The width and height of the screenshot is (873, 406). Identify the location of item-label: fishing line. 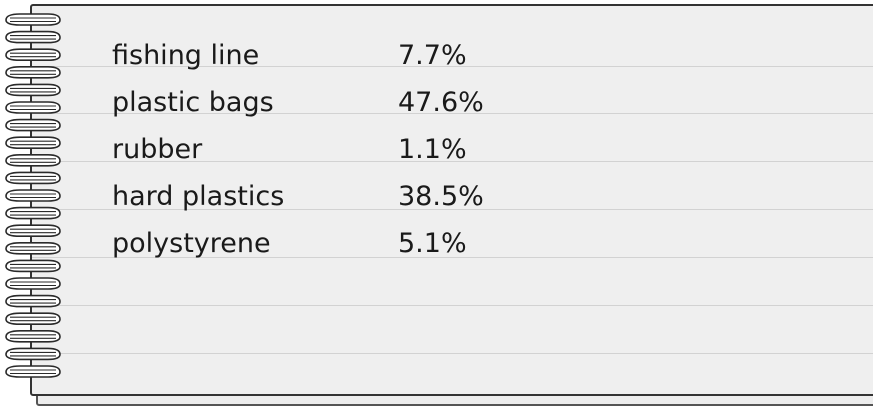
(186, 55).